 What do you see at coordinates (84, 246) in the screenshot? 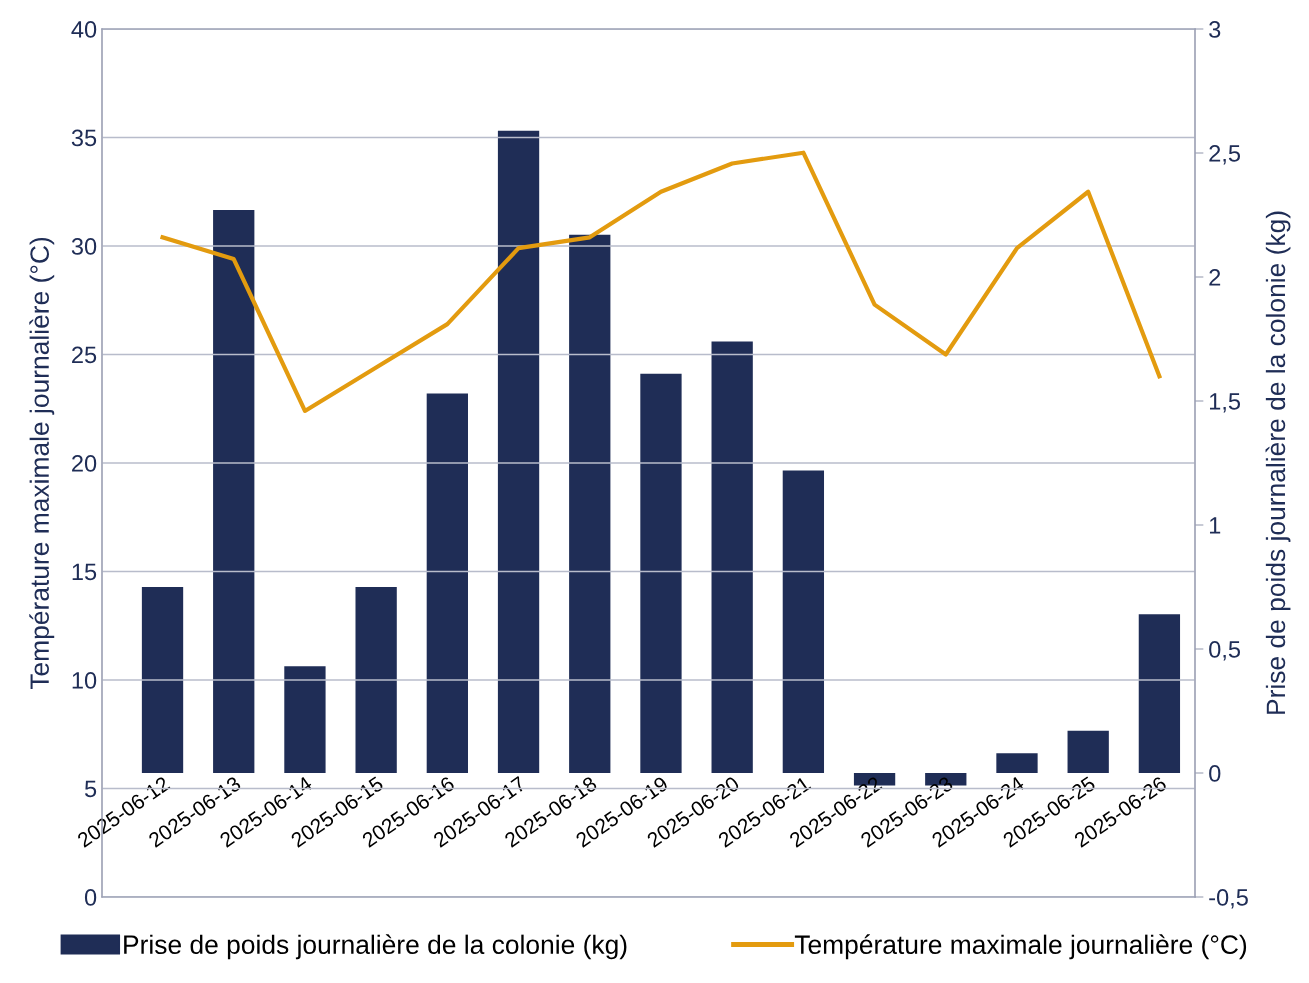
I see `y-tick-label: 30` at bounding box center [84, 246].